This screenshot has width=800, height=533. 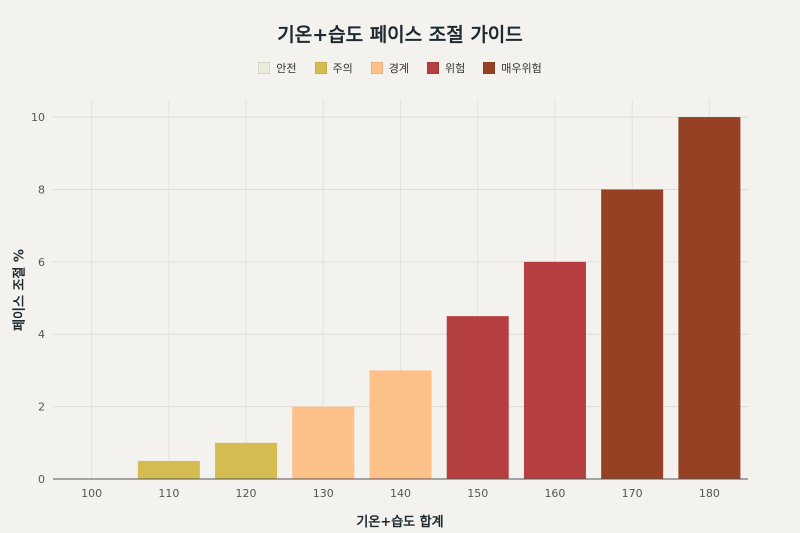 I want to click on y-tick-label: 4, so click(x=41, y=334).